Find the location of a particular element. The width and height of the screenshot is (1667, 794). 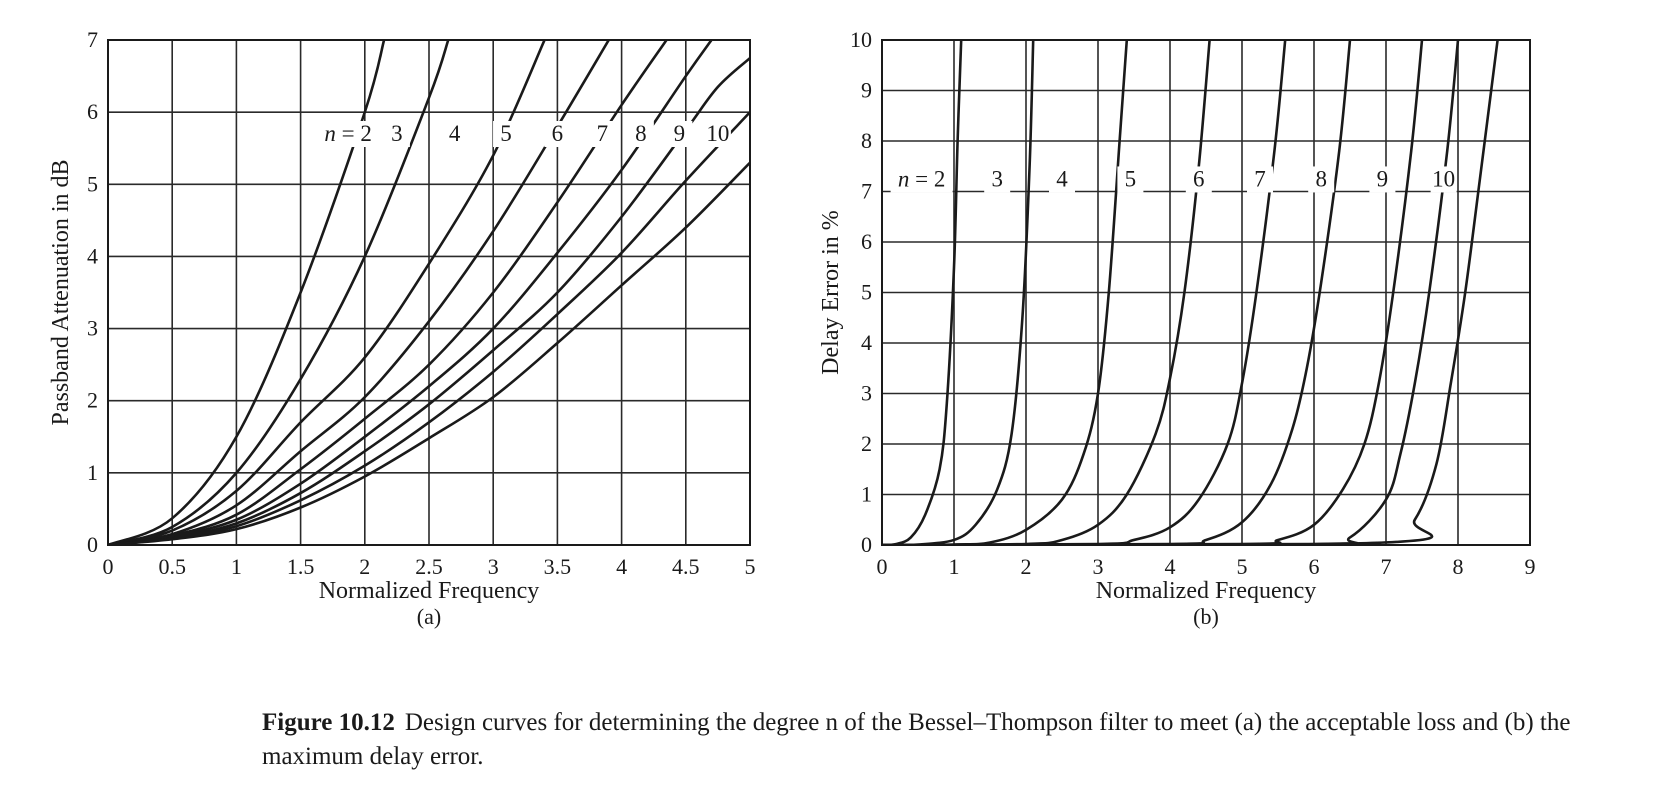

a-x-tick-label: 4.5 is located at coordinates (686, 566).